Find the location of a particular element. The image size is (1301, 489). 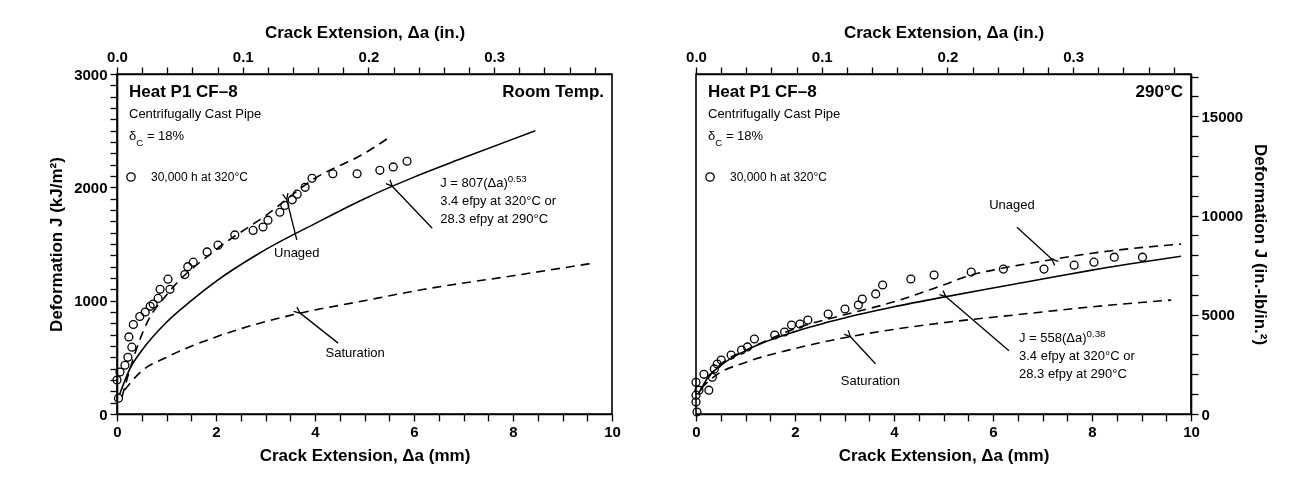

annotation: J = 558(Δa)$^{0.38}$ 3.4 efpy at 320°C or 28.3 efpy at 290°C is located at coordinates (1077, 354).